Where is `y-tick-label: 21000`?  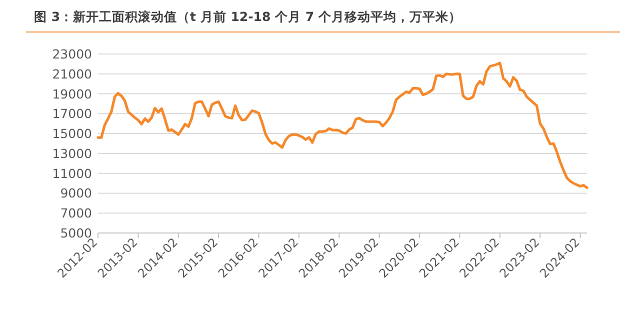 y-tick-label: 21000 is located at coordinates (72, 74).